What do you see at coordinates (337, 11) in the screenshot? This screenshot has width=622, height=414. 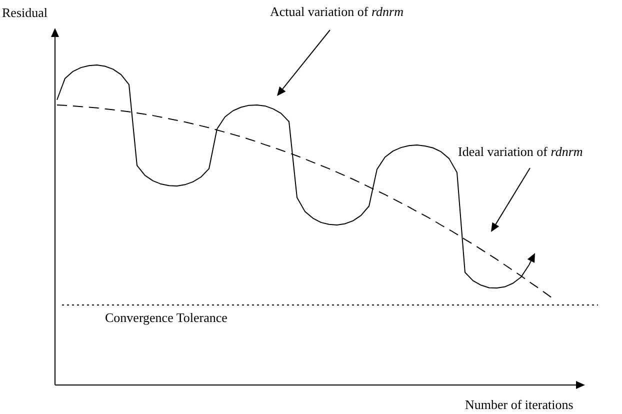 I see `text: Actual variation of rdnrm` at bounding box center [337, 11].